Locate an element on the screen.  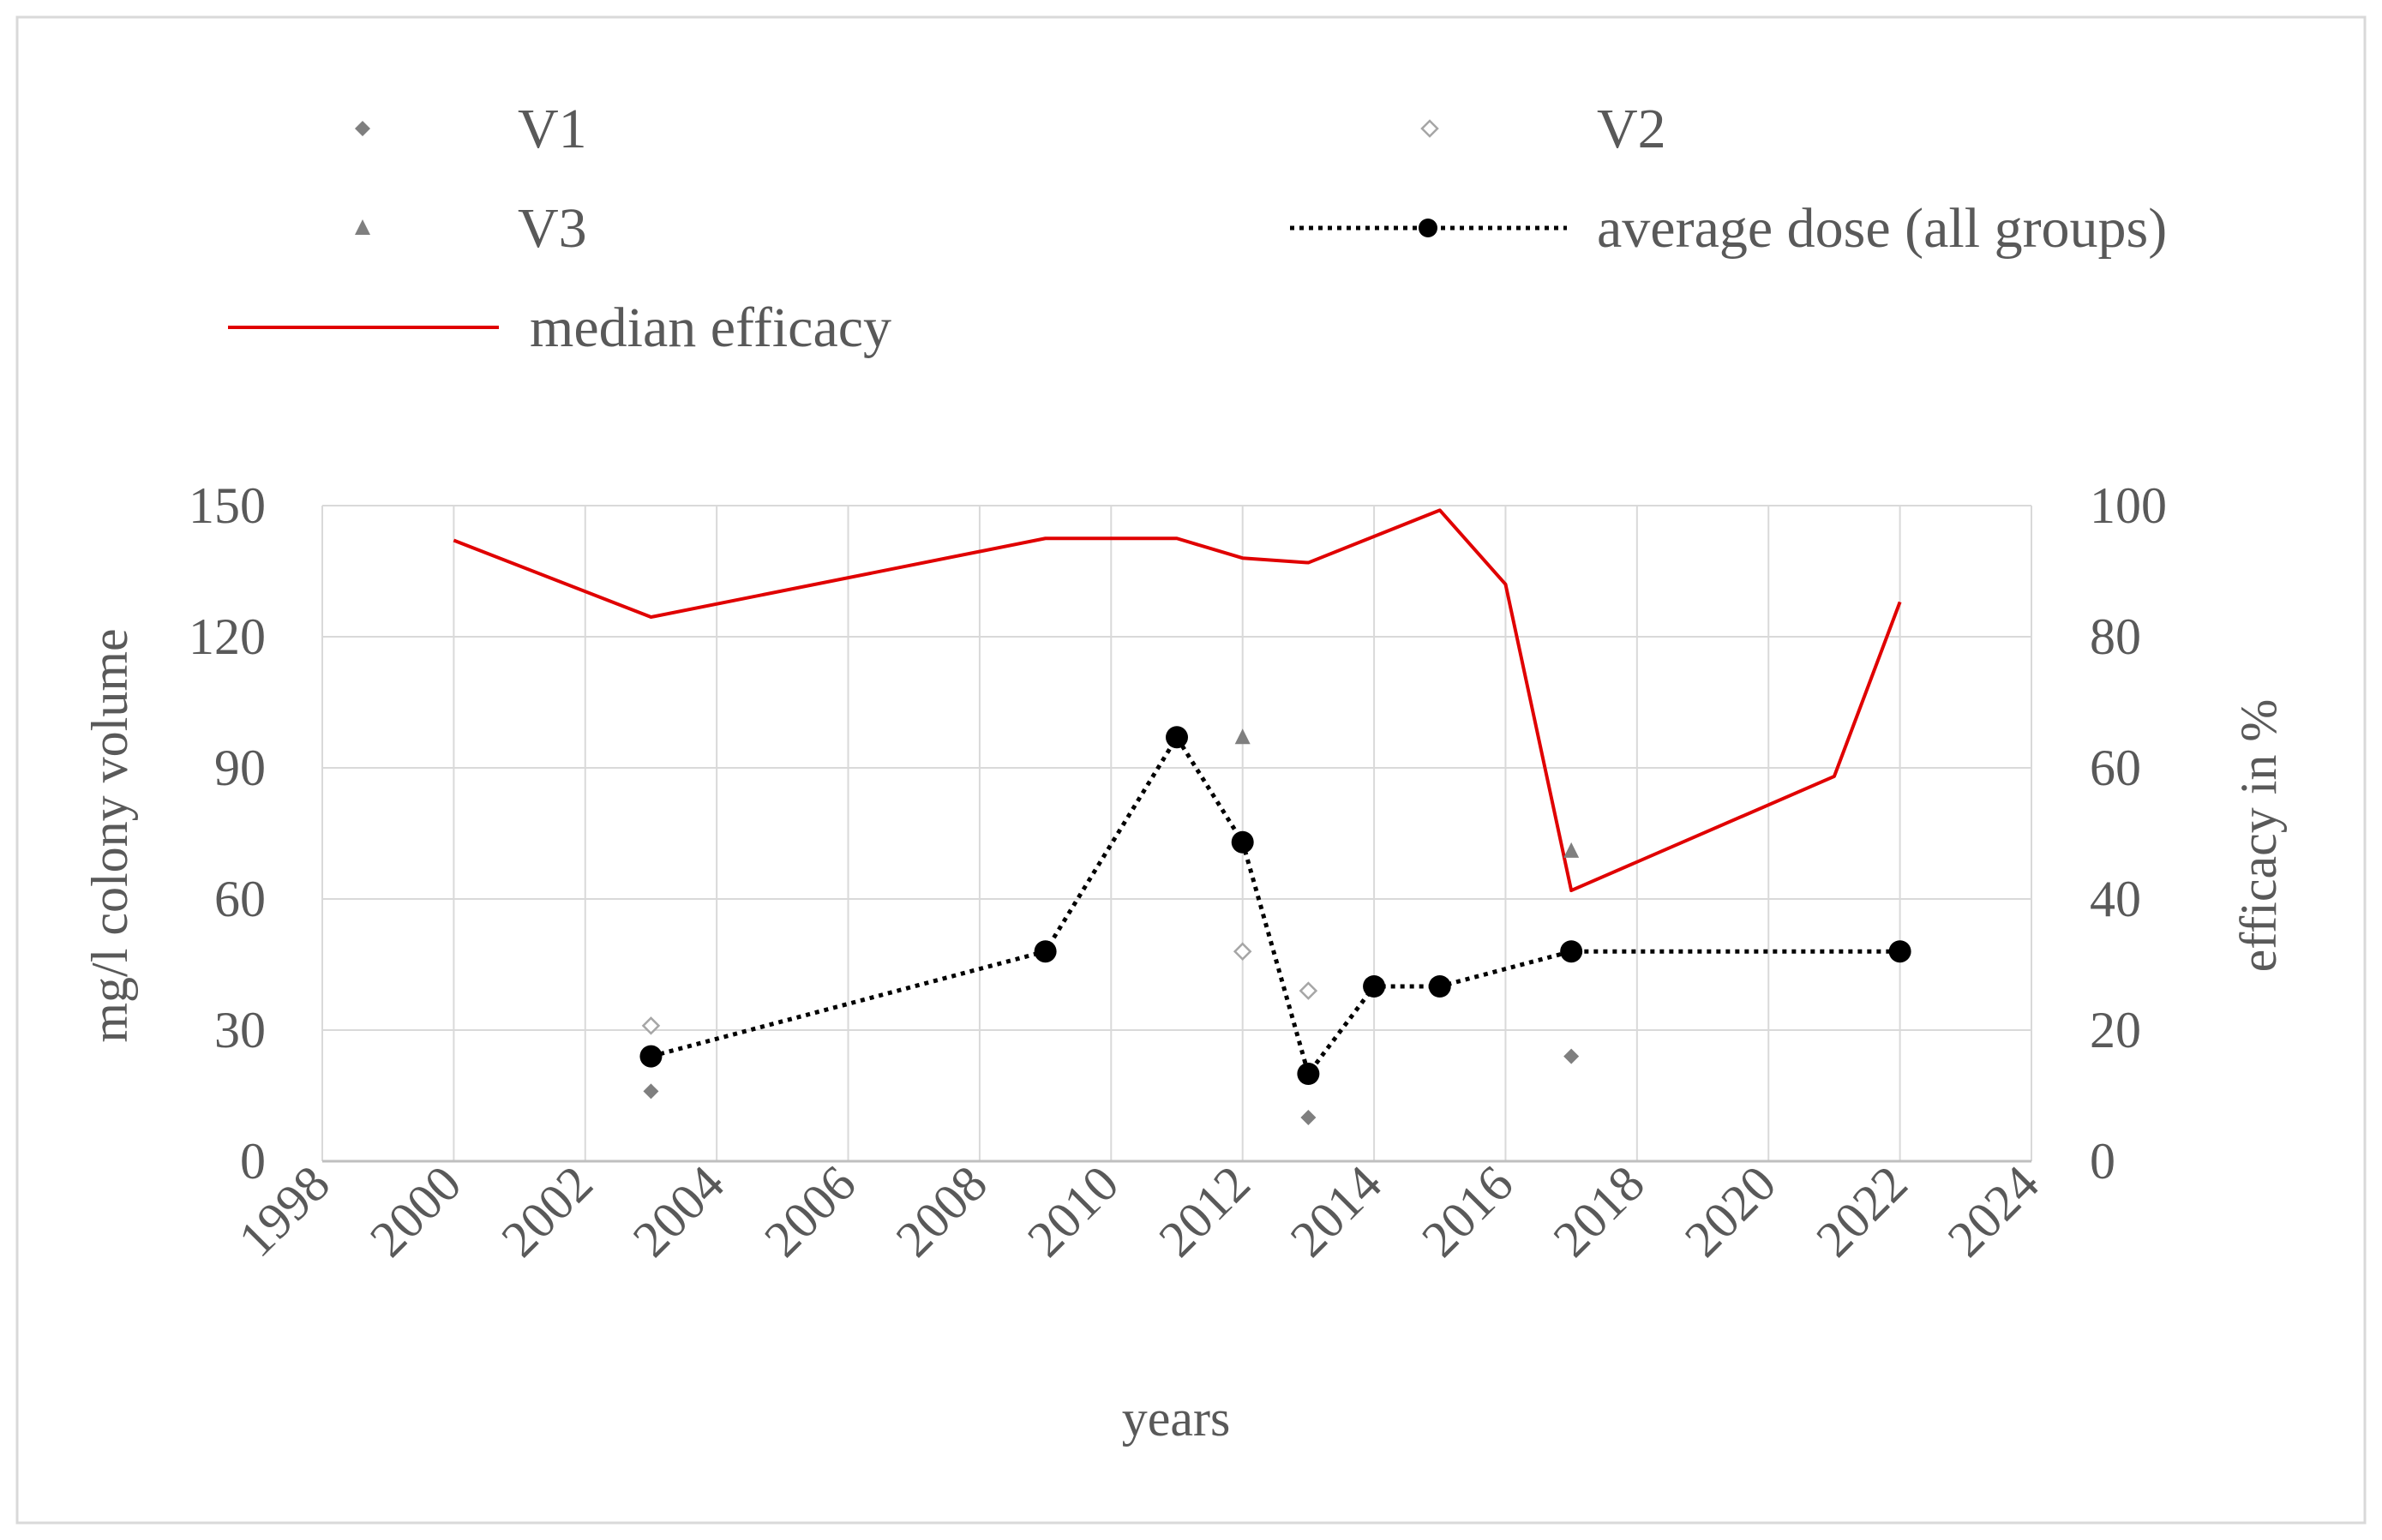
legend-label-average-dose-all-groups: average dose (all groups) is located at coordinates (1882, 228).